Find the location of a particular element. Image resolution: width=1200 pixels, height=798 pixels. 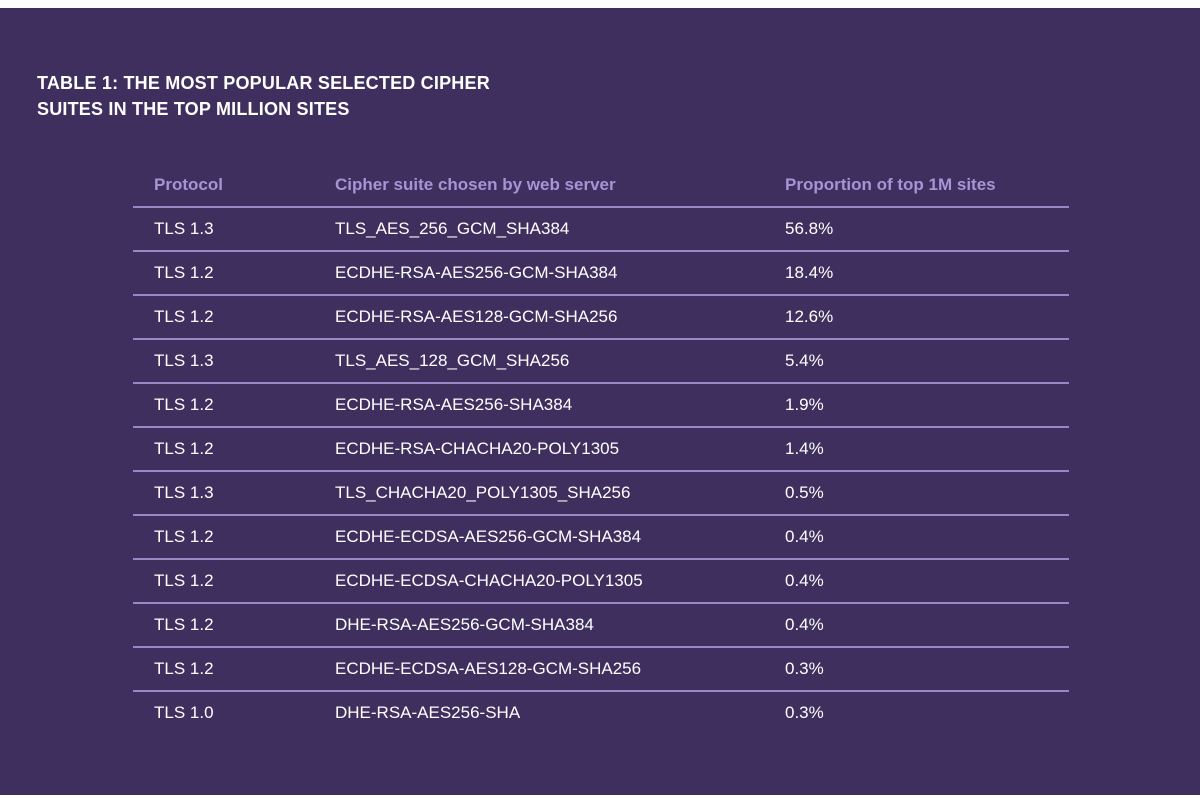

cipher-suite-cell: TLS_CHACHA20_POLY1305_SHA256 is located at coordinates (560, 493).